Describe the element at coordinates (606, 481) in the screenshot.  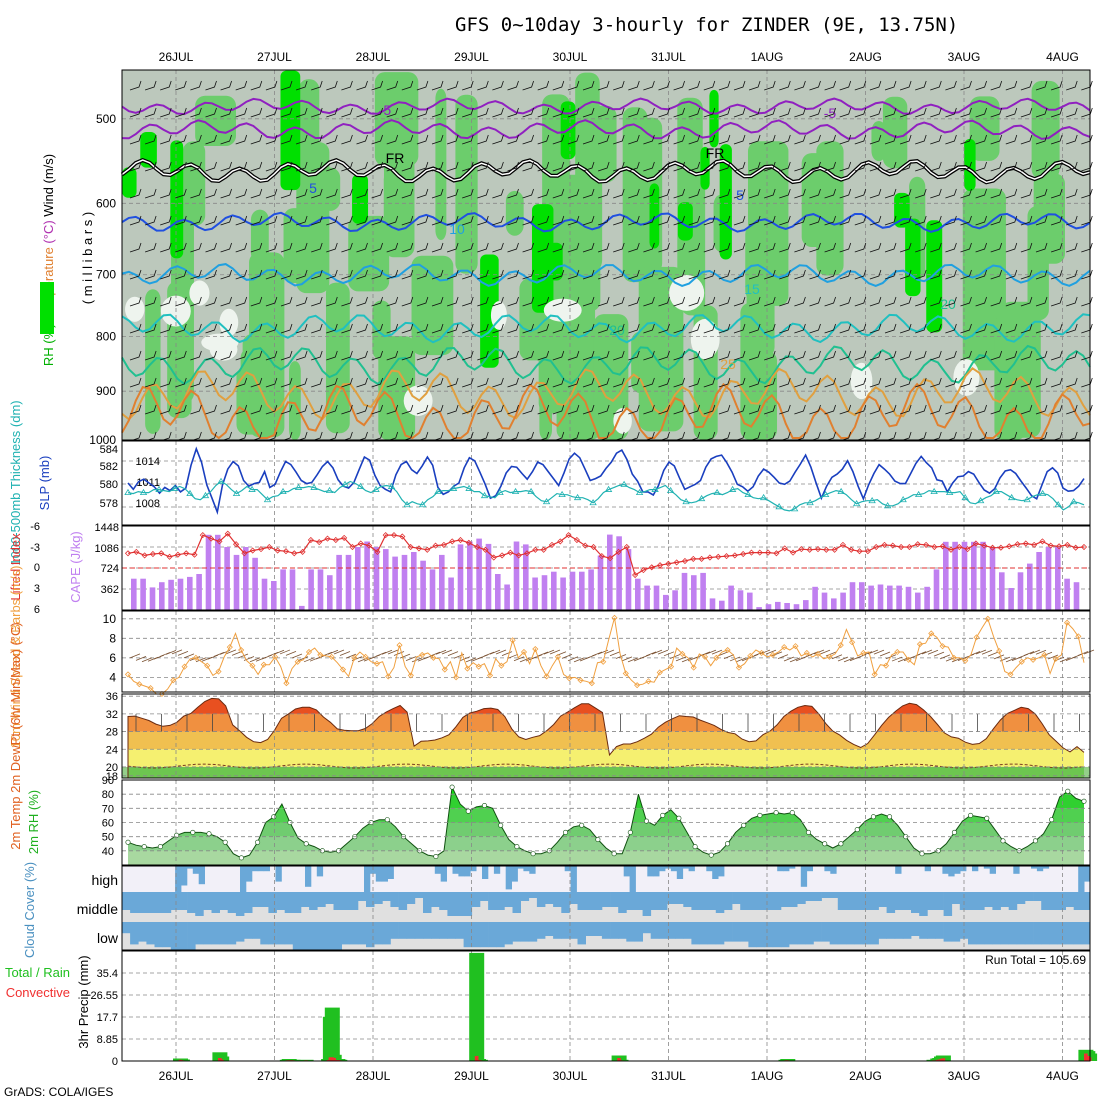
I see `slp-line` at that location.